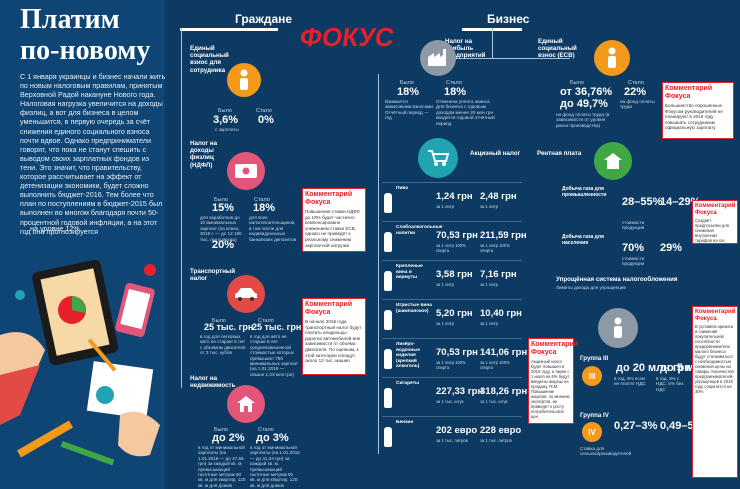  I want to click on excise-row: Пиво 1,24 грн за 1 литр 2,48 грн за 1 литр, so click(452, 201).